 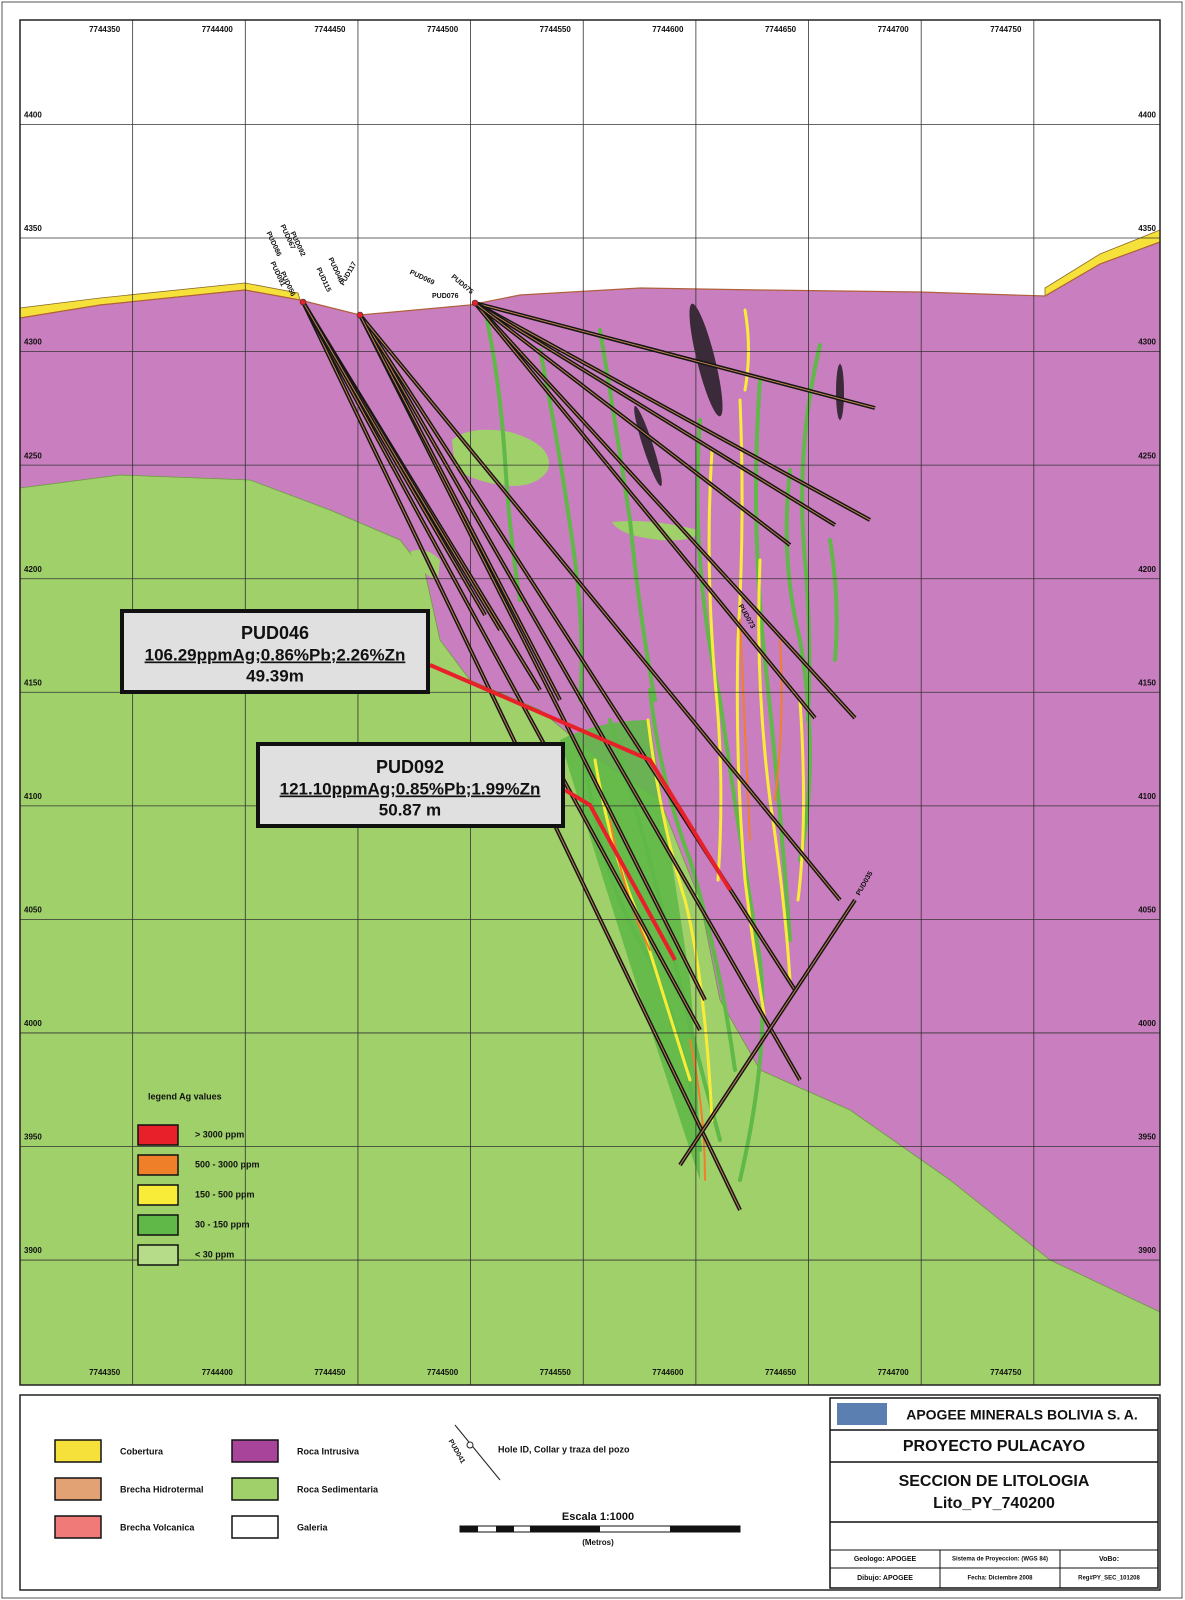 What do you see at coordinates (410, 809) in the screenshot?
I see `callout-length: 50.87 m` at bounding box center [410, 809].